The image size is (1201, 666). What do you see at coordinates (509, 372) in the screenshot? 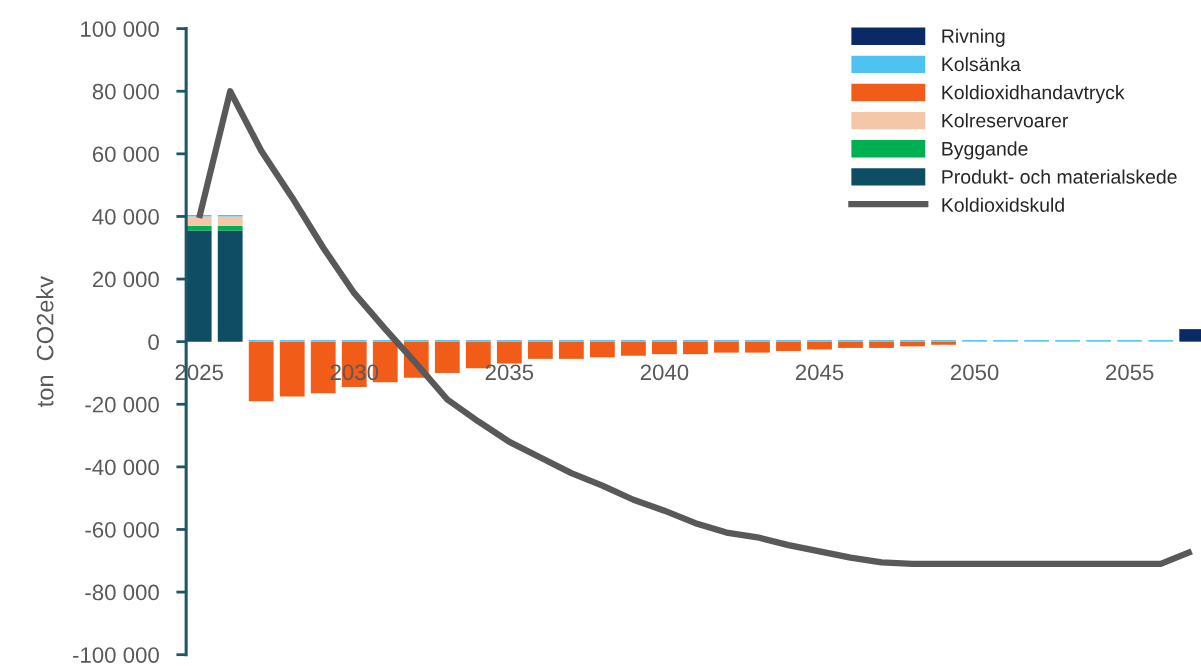
I see `x-tick-label: 2035` at bounding box center [509, 372].